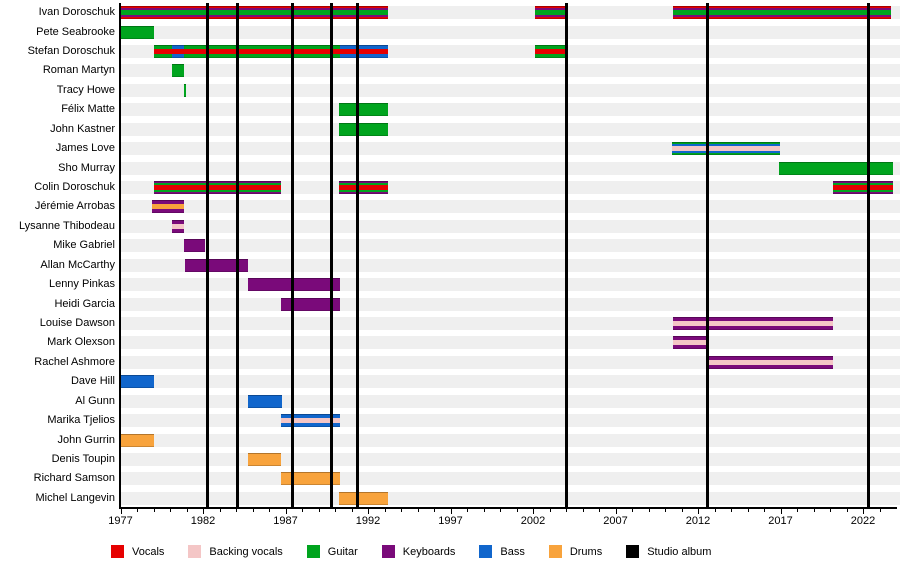  What do you see at coordinates (77, 264) in the screenshot?
I see `member-label: Allan McCarthy` at bounding box center [77, 264].